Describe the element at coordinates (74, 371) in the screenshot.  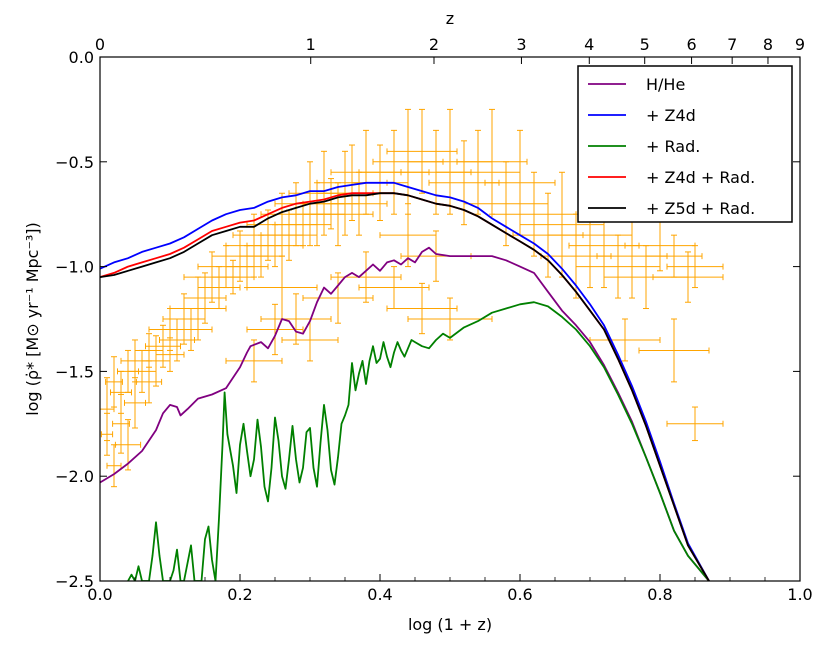
I see `y-tick-label: −1.5` at that location.